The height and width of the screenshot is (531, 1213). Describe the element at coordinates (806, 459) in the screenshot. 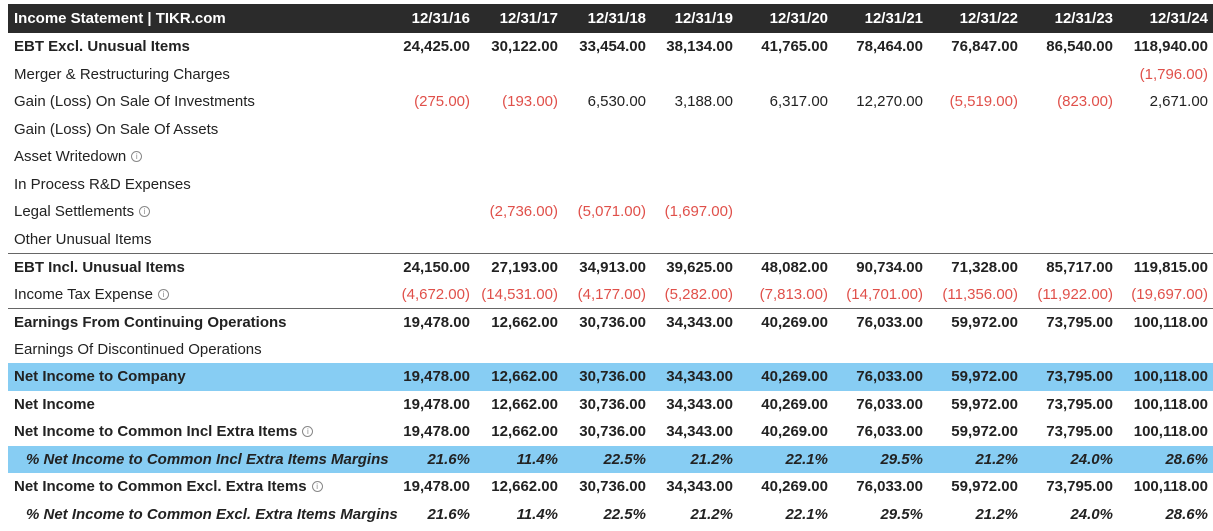

I see `value-cell: 22.1%` at that location.